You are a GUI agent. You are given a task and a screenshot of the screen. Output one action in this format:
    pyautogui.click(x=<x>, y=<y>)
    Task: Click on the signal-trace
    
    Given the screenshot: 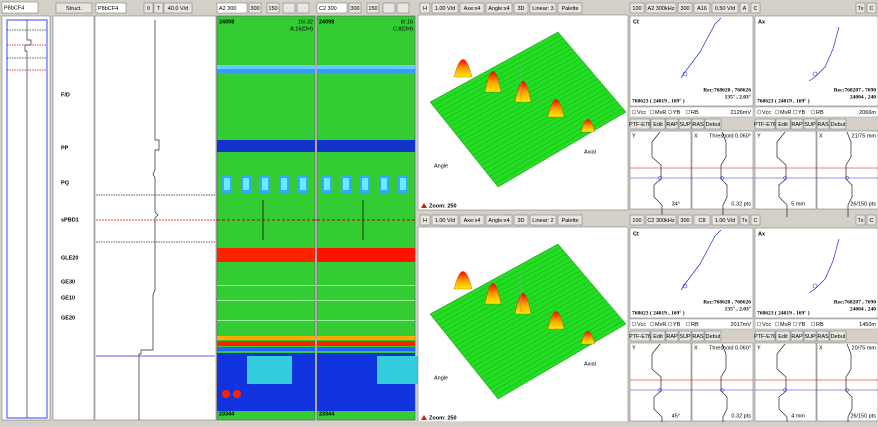 What is the action you would take?
    pyautogui.click(x=724, y=385)
    